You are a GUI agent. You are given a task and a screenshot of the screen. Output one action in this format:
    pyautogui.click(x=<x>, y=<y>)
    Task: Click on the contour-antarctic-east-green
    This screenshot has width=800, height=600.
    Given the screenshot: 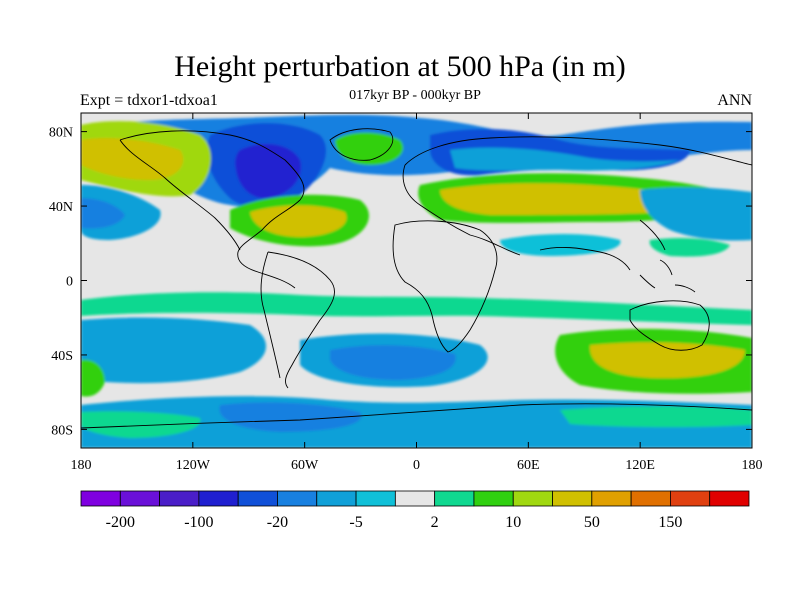 What is the action you would take?
    pyautogui.click(x=656, y=417)
    